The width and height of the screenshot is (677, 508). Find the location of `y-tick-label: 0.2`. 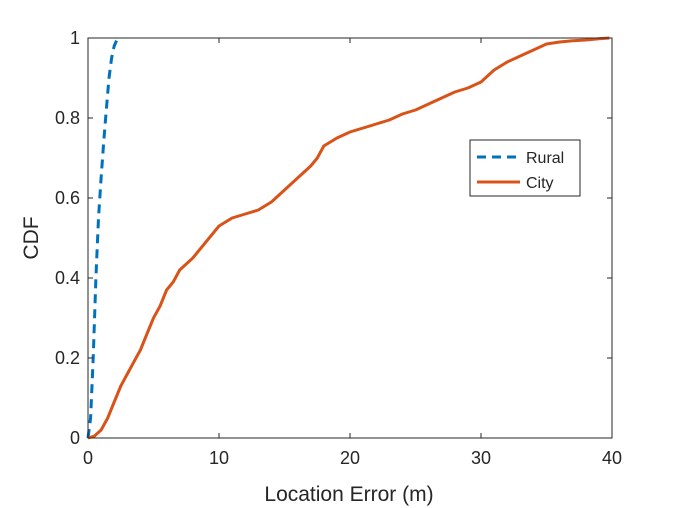

y-tick-label: 0.2 is located at coordinates (67, 358).